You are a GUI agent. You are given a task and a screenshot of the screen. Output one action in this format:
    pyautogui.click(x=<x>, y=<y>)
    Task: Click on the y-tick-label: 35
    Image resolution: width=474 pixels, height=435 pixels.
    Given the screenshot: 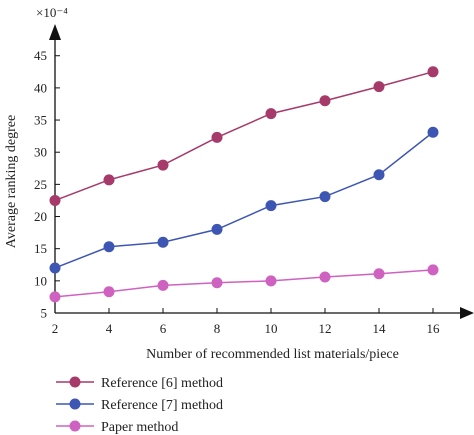 What is the action you would take?
    pyautogui.click(x=40, y=120)
    